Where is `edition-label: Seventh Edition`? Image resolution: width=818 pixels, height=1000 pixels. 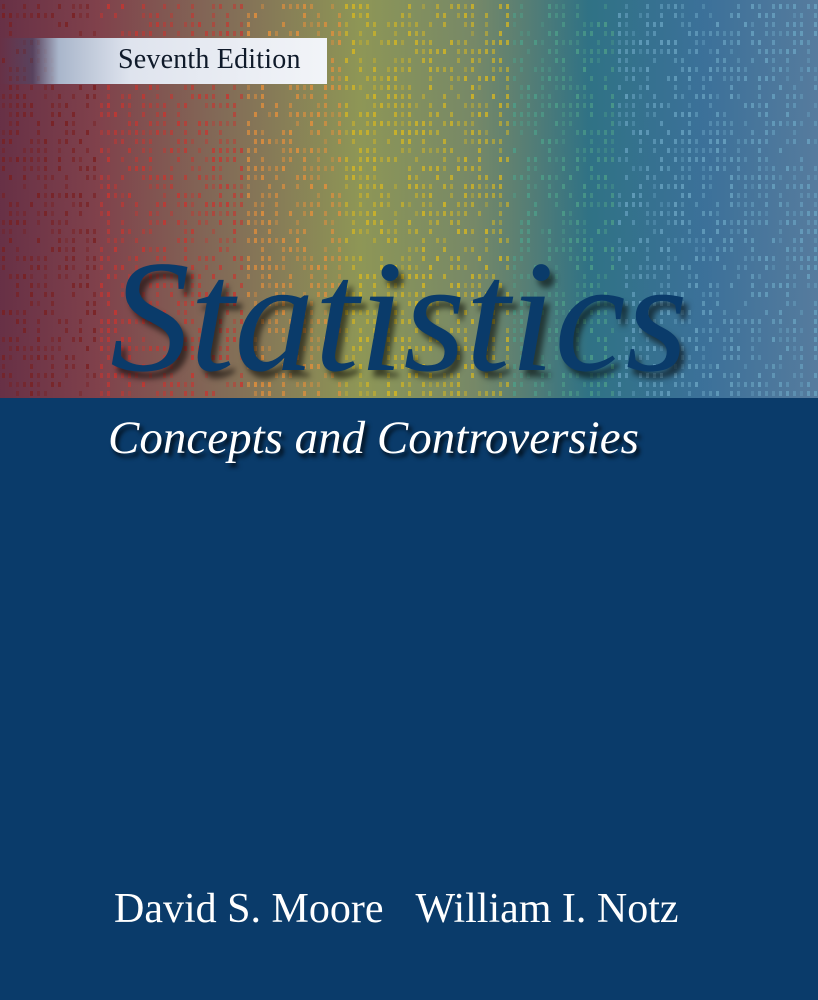
edition-label: Seventh Edition is located at coordinates (209, 59).